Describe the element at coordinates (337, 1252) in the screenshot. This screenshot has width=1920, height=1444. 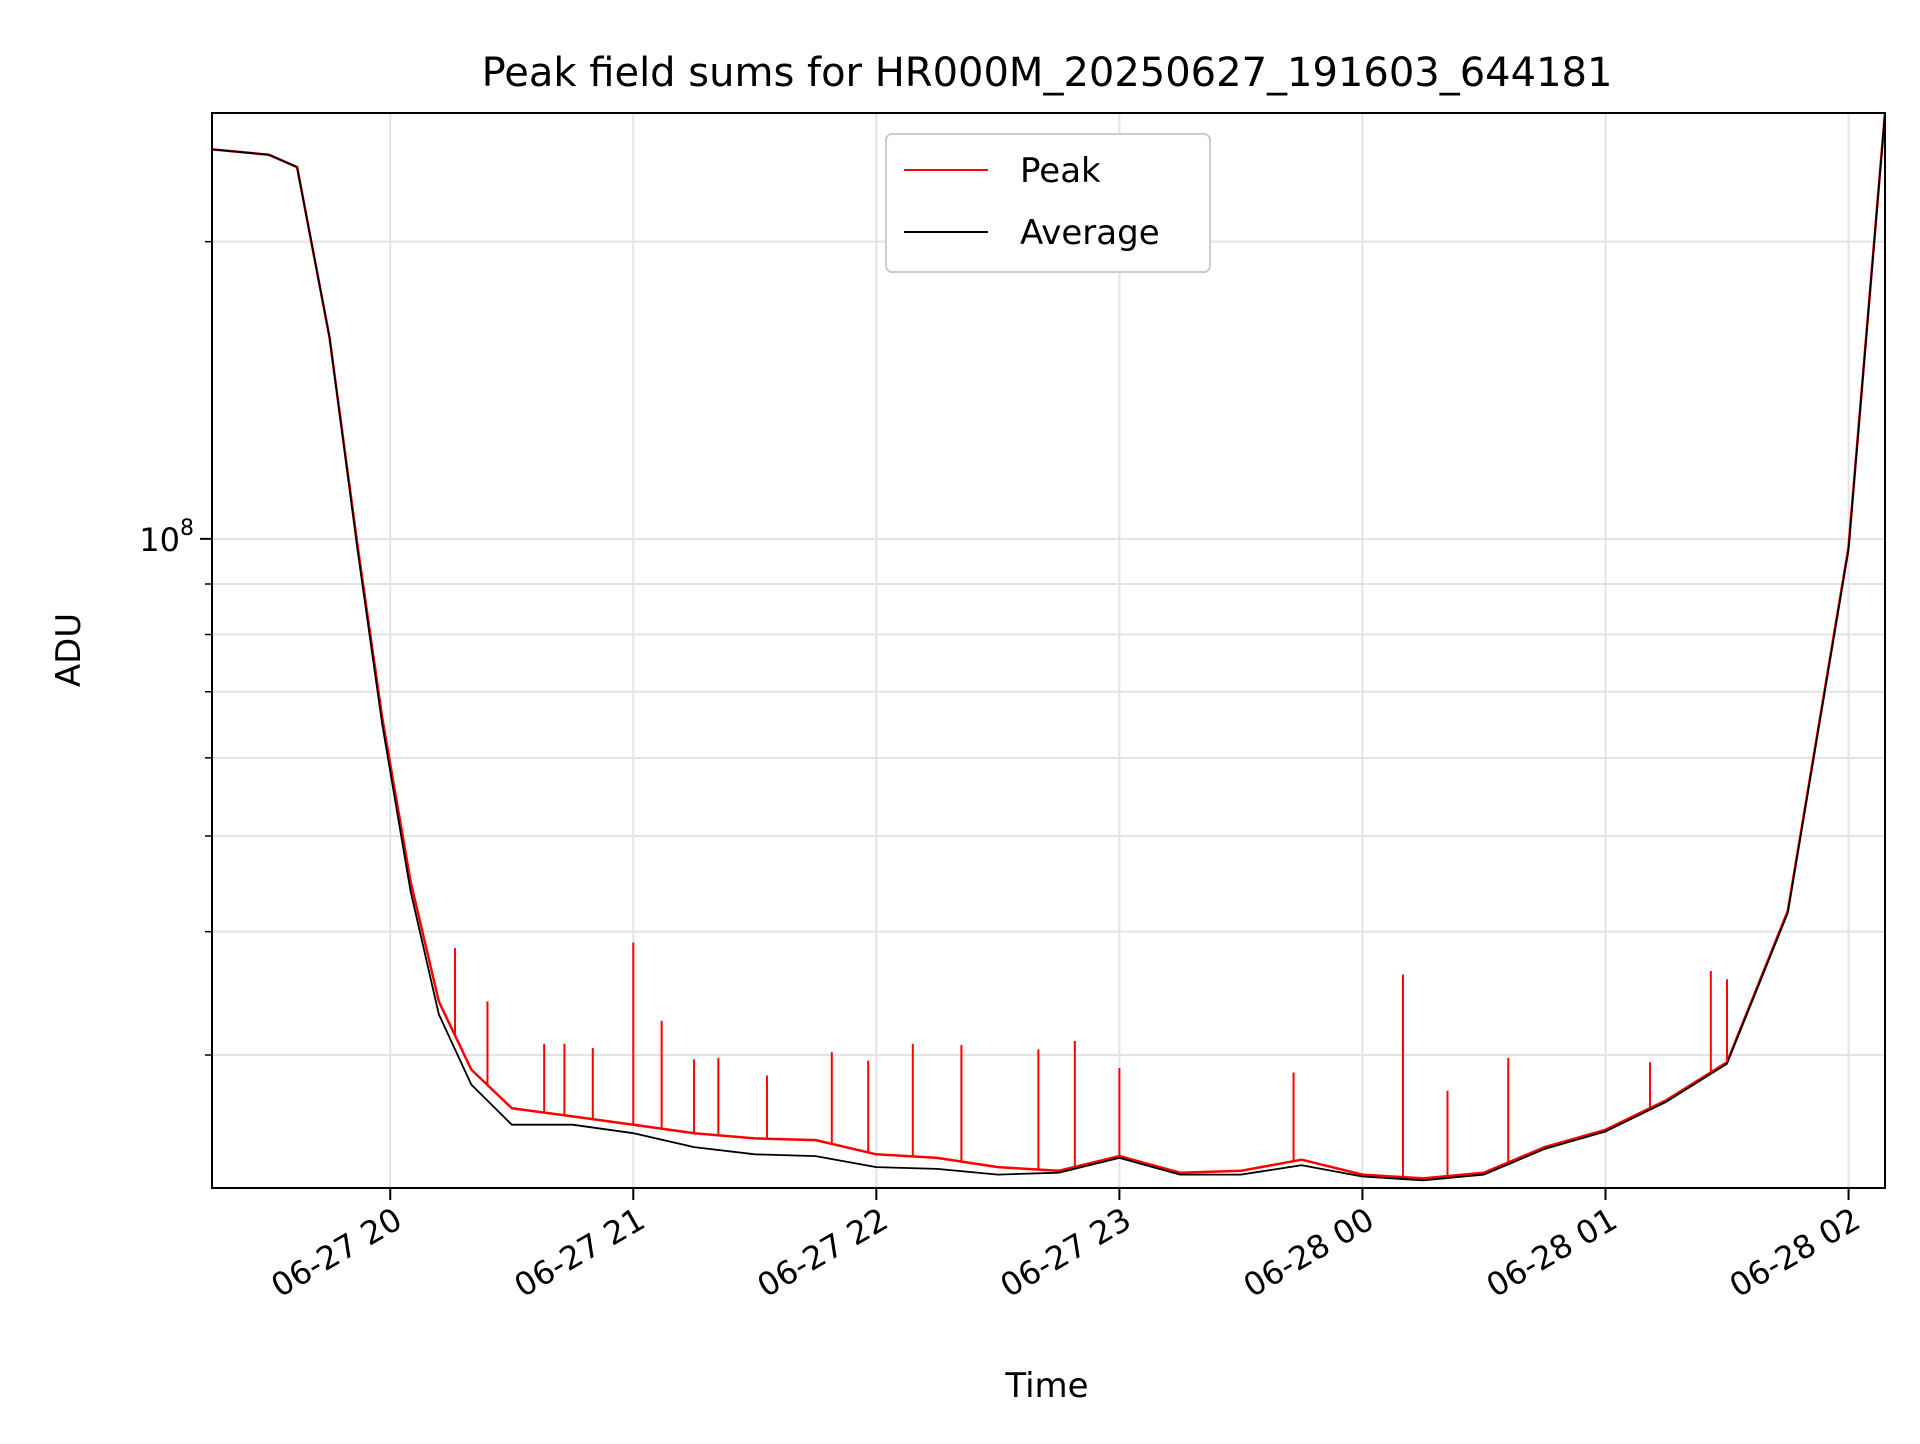
I see `x-tick-label: 06-27 20` at that location.